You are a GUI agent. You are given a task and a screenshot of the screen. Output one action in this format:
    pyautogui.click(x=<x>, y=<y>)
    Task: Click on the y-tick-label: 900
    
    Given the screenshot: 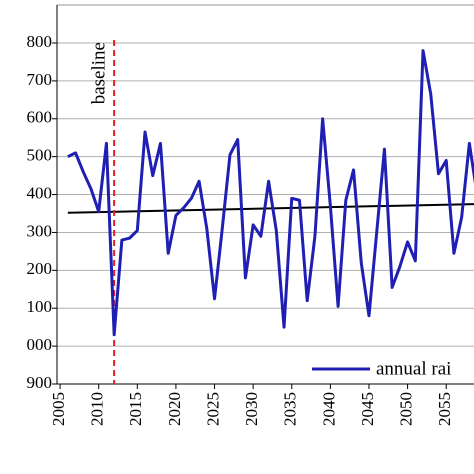 What is the action you would take?
    pyautogui.click(x=40, y=382)
    